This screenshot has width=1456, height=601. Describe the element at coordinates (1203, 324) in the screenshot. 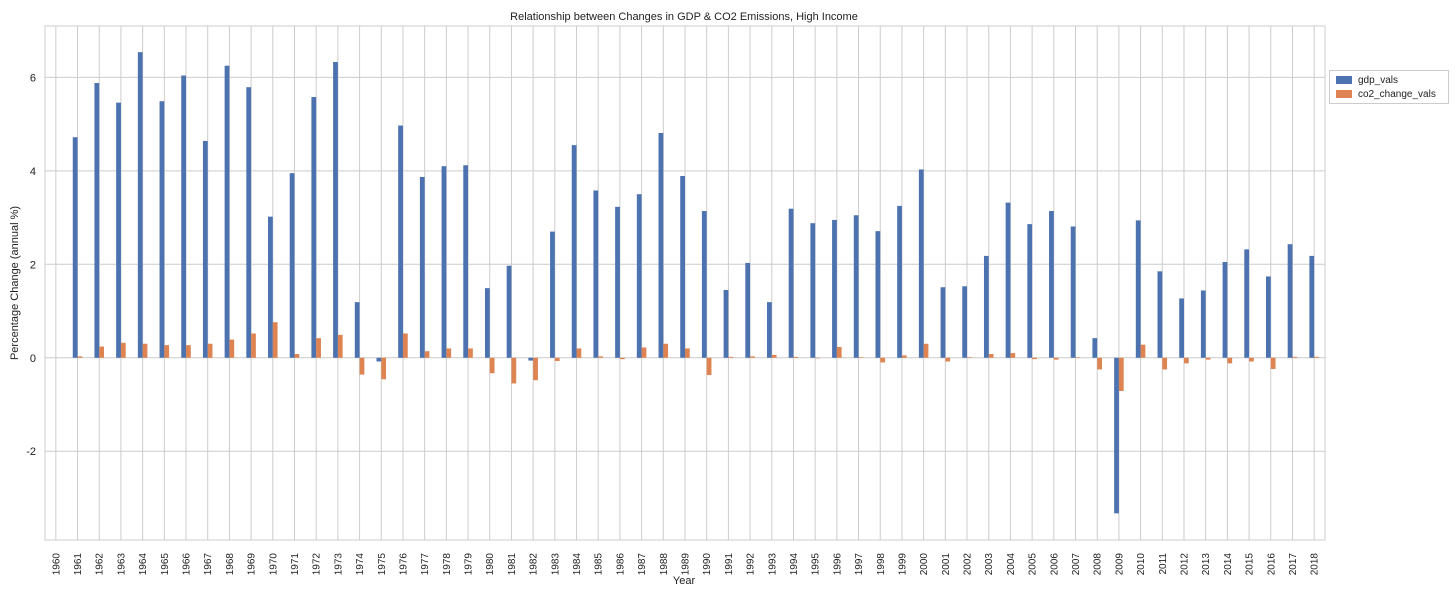

I see `gdp-bar-2013` at that location.